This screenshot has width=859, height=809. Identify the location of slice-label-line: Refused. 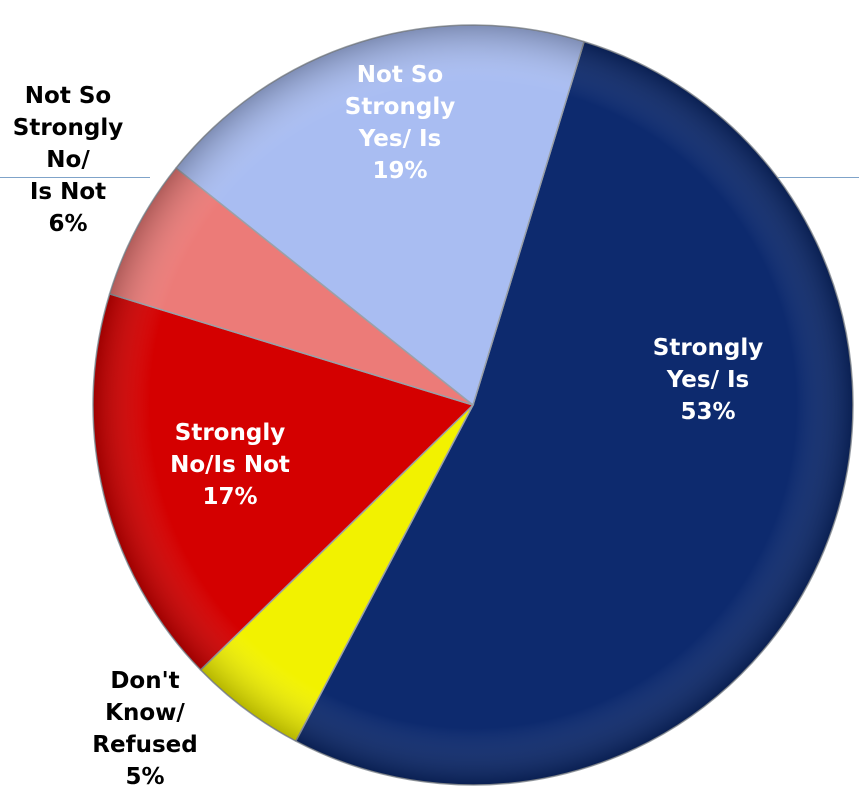
(144, 745).